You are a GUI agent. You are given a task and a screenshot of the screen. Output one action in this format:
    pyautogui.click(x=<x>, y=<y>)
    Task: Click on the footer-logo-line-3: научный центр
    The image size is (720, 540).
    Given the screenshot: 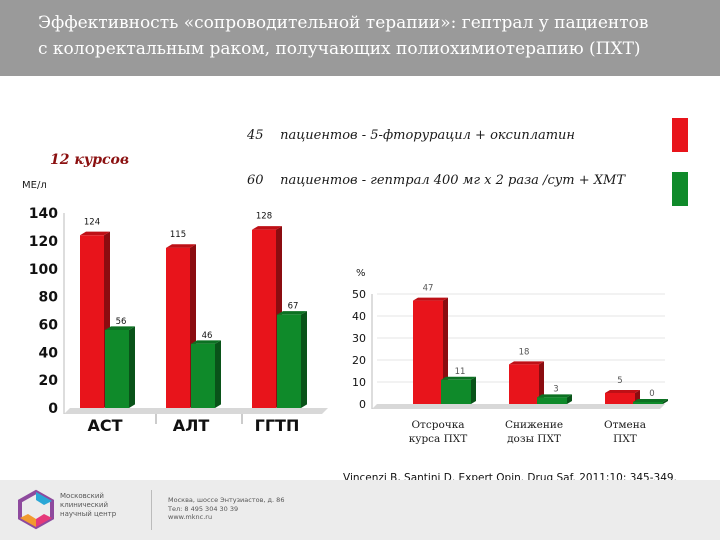 What is the action you would take?
    pyautogui.click(x=88, y=514)
    